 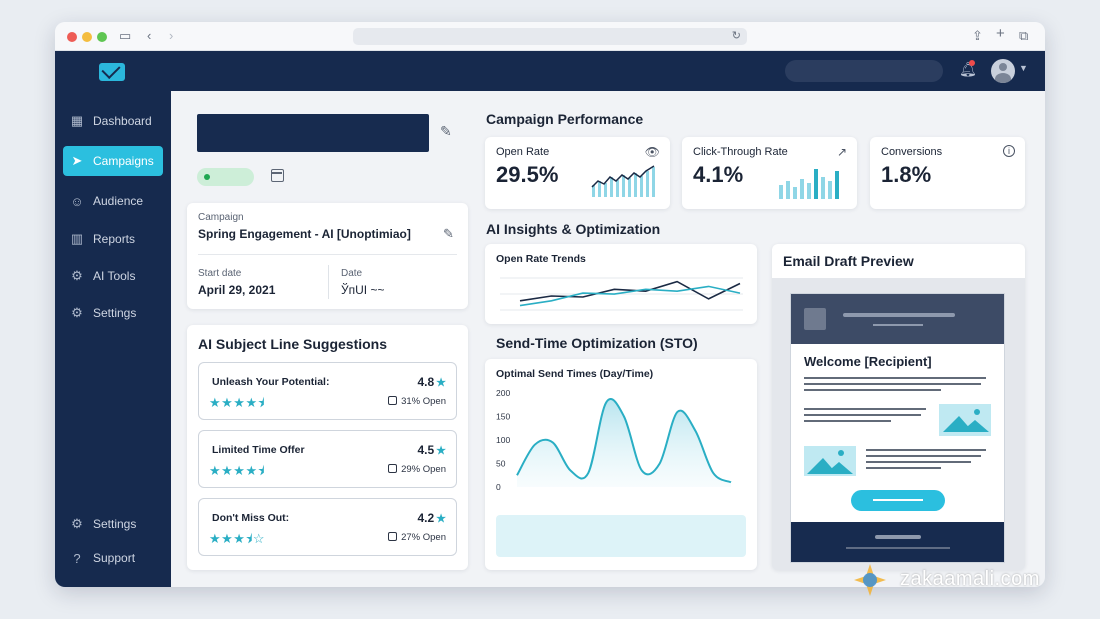 I want to click on sidebar-item-reports: ▥ Reports, so click(x=113, y=239).